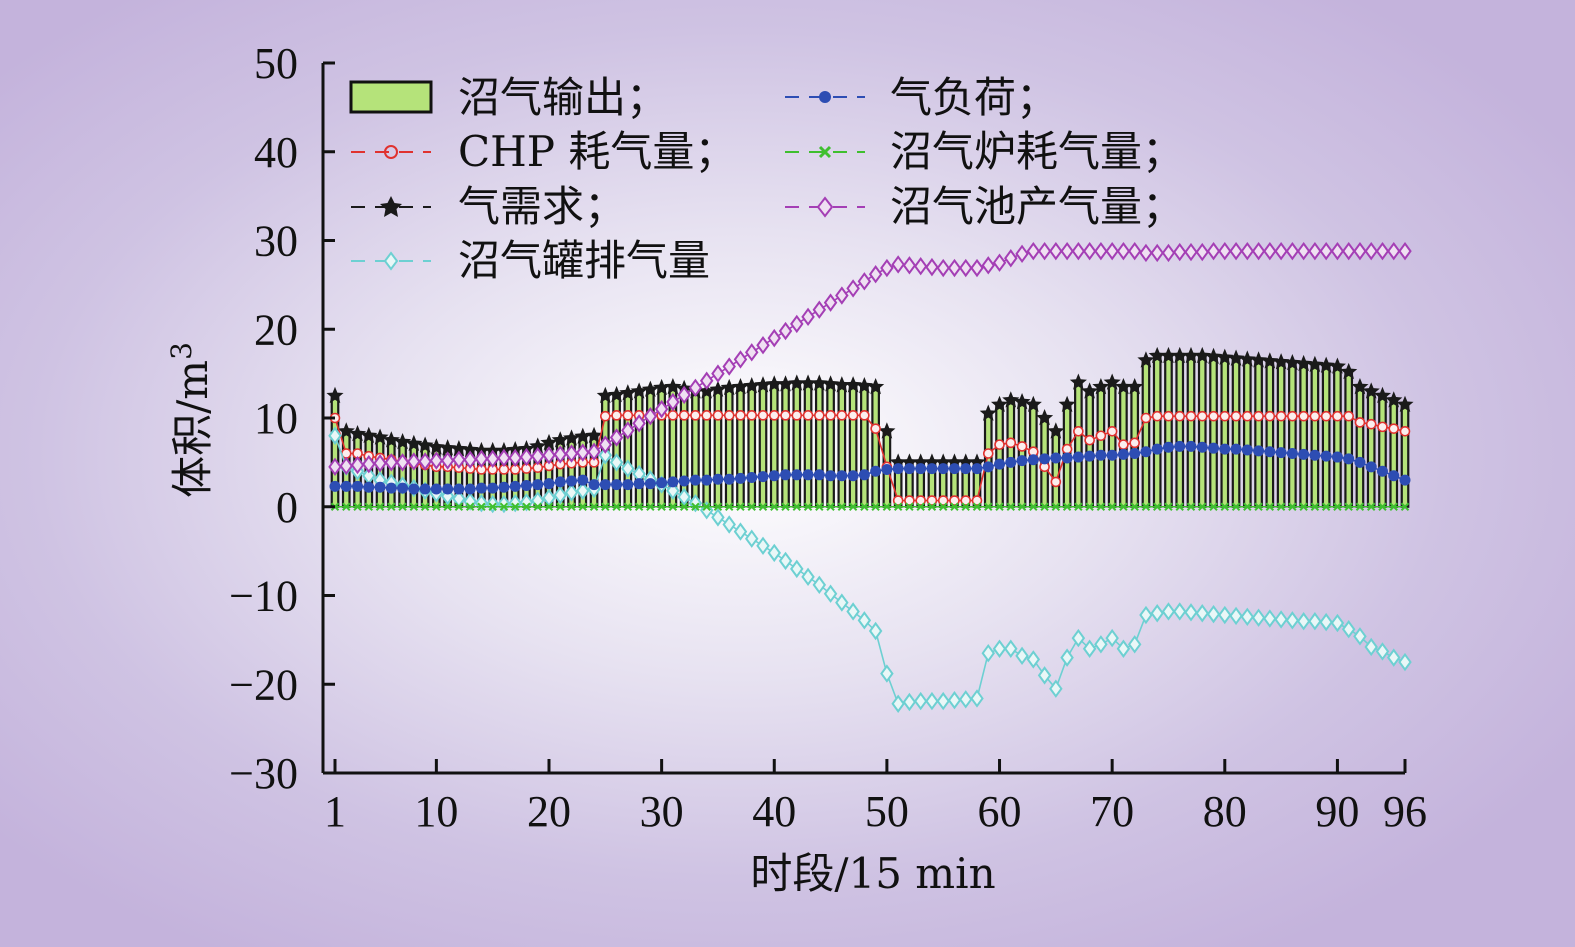 The height and width of the screenshot is (947, 1575). I want to click on y-tick-label-3: 20, so click(276, 329).